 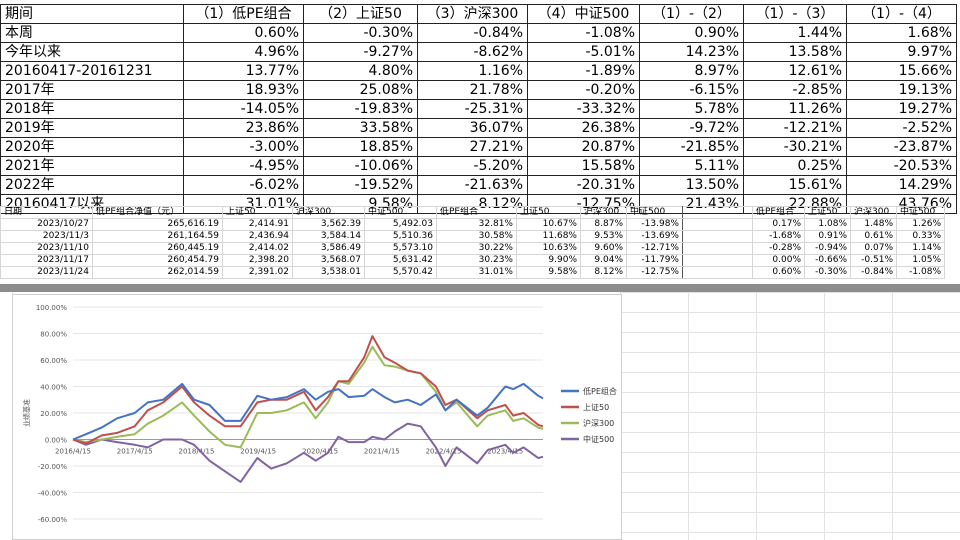 What do you see at coordinates (92, 52) in the screenshot?
I see `summary-cell: 今年以来` at bounding box center [92, 52].